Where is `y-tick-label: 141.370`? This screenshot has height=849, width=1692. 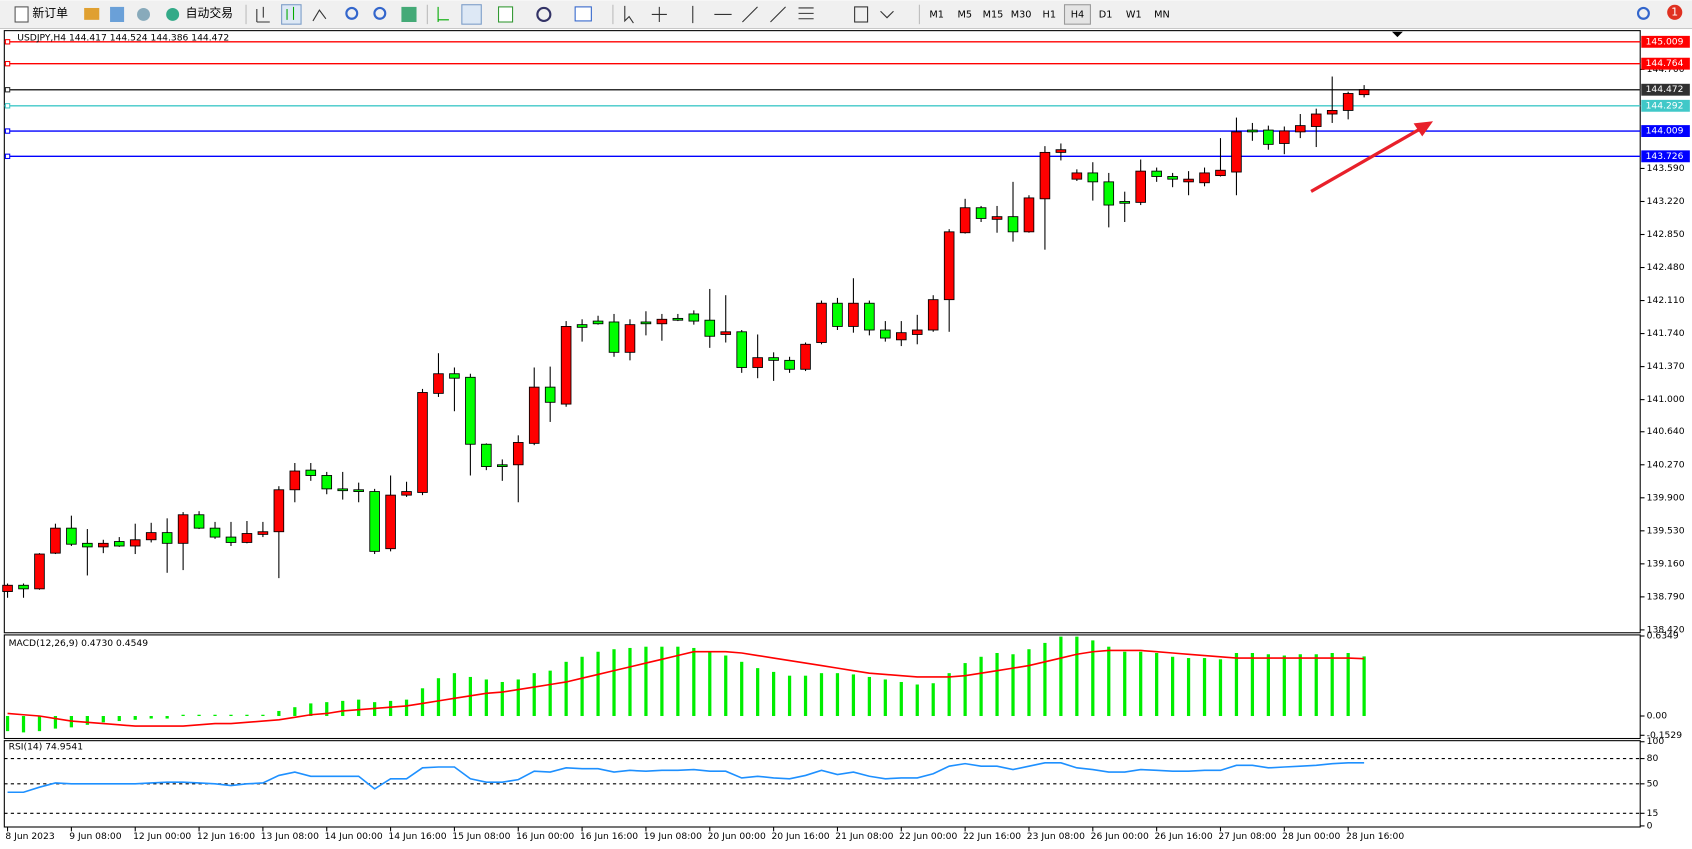 y-tick-label: 141.370 is located at coordinates (1666, 366).